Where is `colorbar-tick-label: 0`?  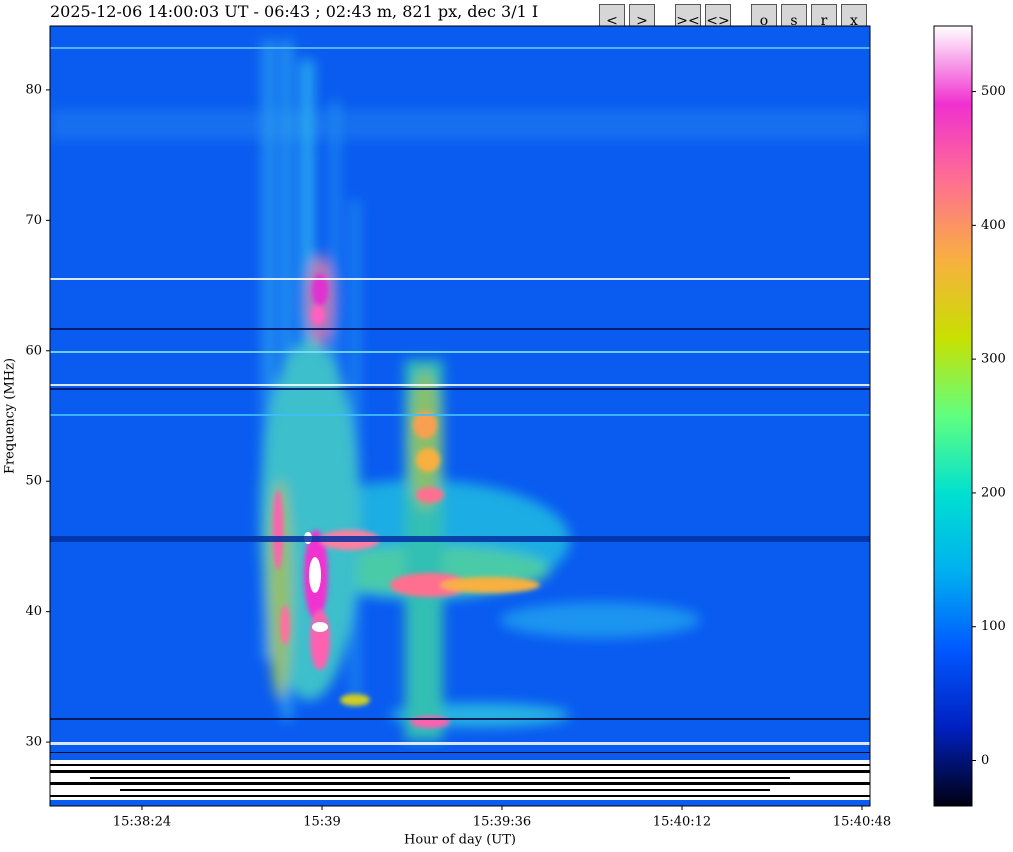
colorbar-tick-label: 0 is located at coordinates (985, 760).